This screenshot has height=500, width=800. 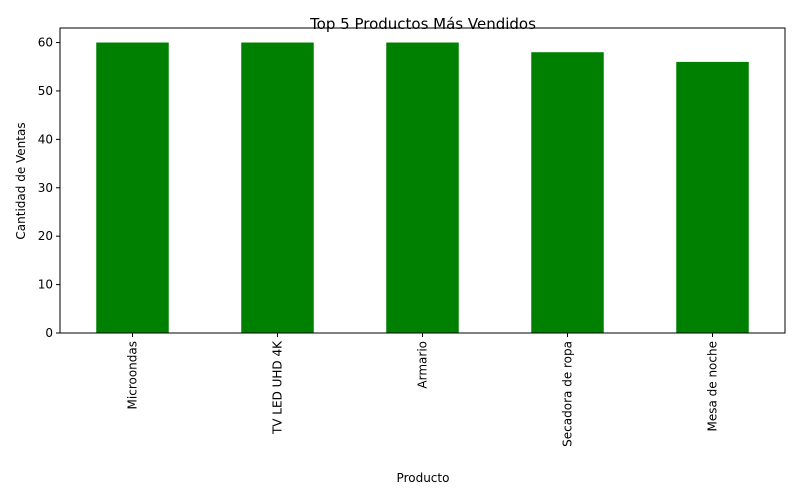 I want to click on bar-secadora-de-ropa, so click(x=567, y=193).